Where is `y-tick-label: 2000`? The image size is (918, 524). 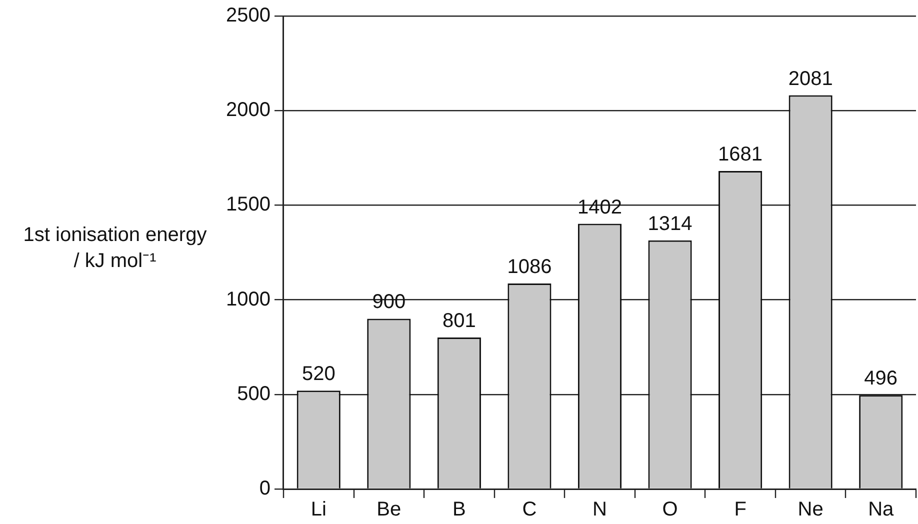
y-tick-label: 2000 is located at coordinates (248, 110).